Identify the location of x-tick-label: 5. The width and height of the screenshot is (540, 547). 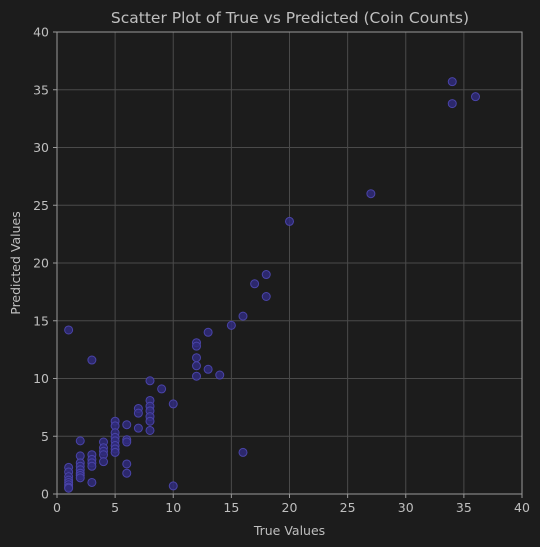
(115, 507).